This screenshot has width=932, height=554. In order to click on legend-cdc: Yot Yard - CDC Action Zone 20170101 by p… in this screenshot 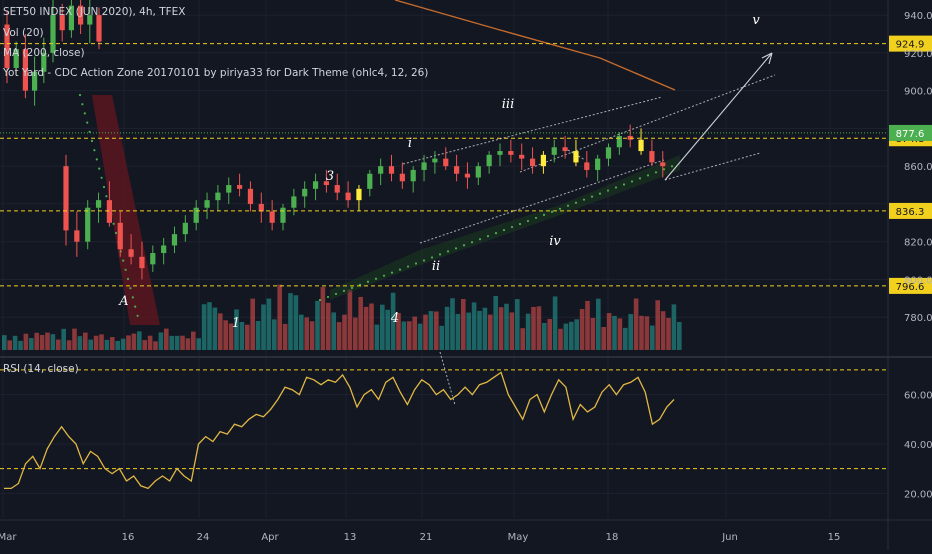, I will do `click(216, 73)`.